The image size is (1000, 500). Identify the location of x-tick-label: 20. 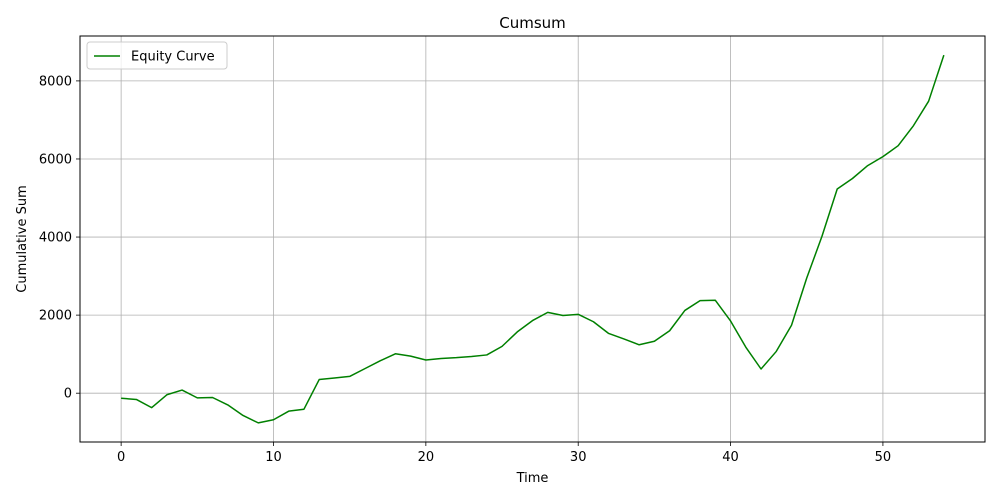
(426, 457).